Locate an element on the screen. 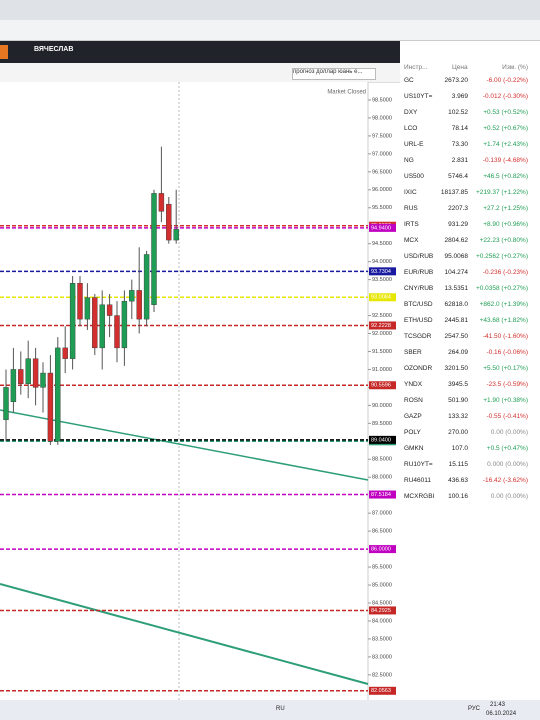 This screenshot has height=720, width=540. watchlist-row: US10YT= 3.969 -0.012 (-0.30%) is located at coordinates (470, 97).